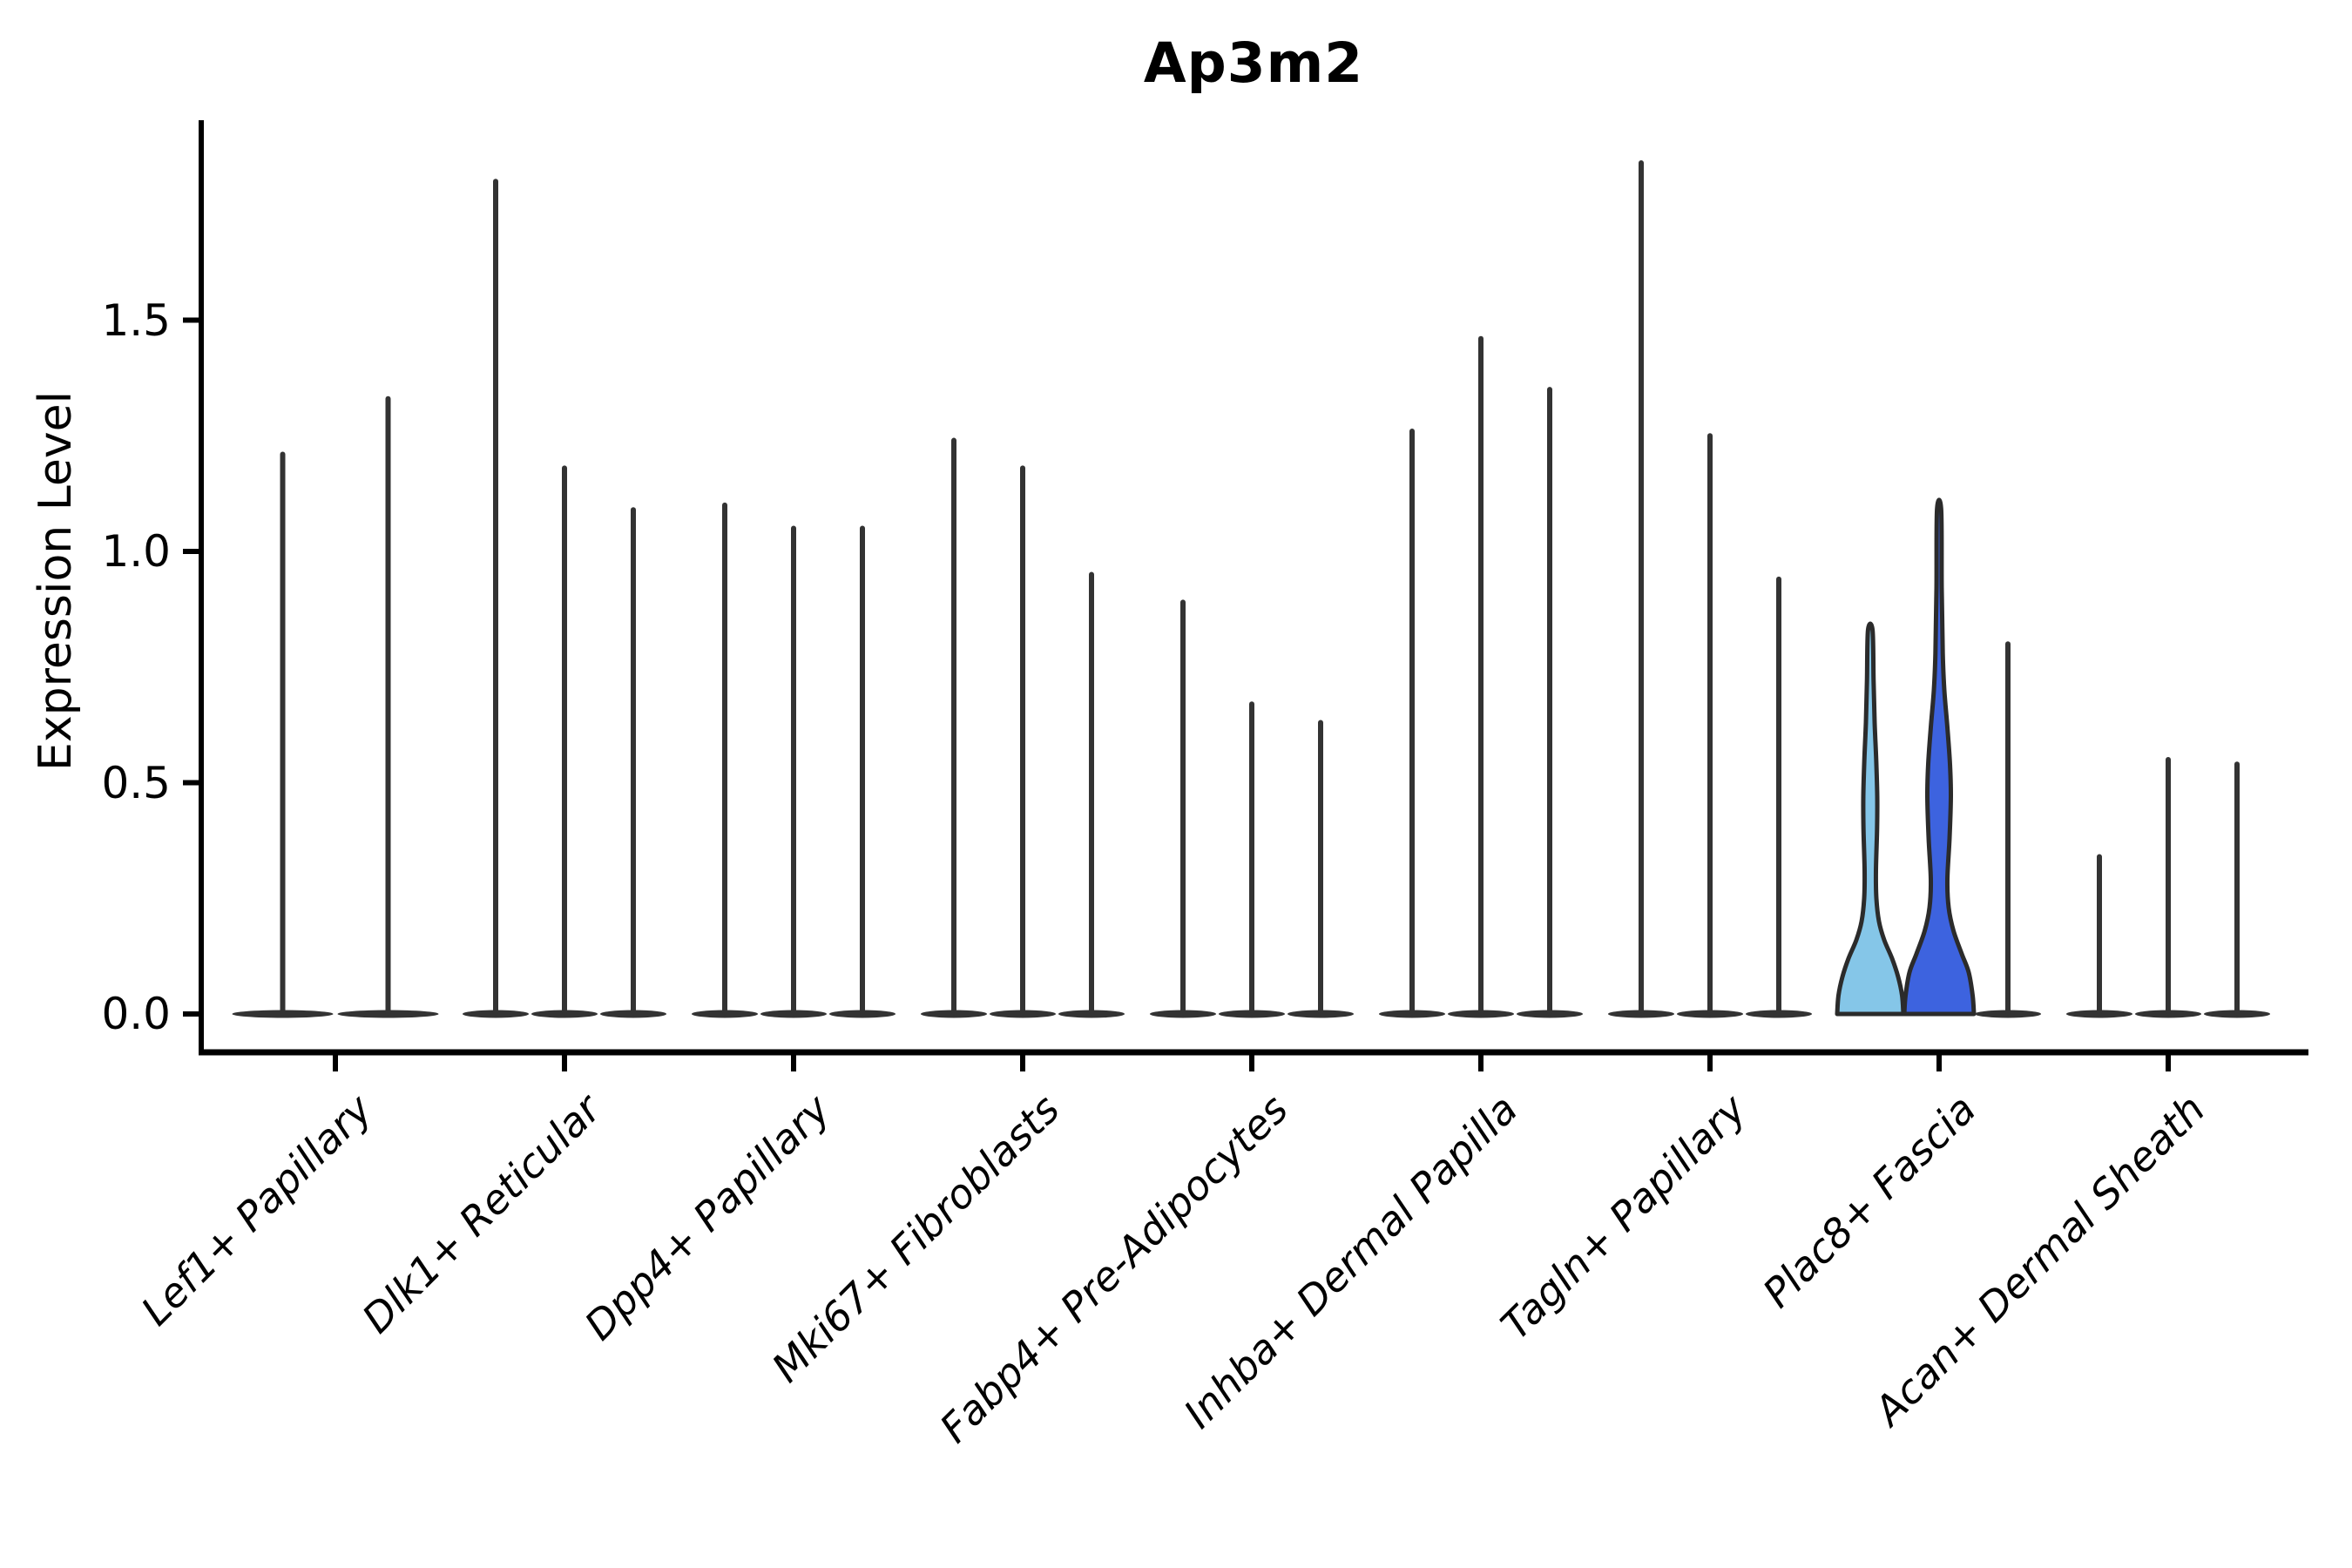 This screenshot has width=2352, height=1568. What do you see at coordinates (1253, 63) in the screenshot?
I see `chart-title: Ap3m2` at bounding box center [1253, 63].